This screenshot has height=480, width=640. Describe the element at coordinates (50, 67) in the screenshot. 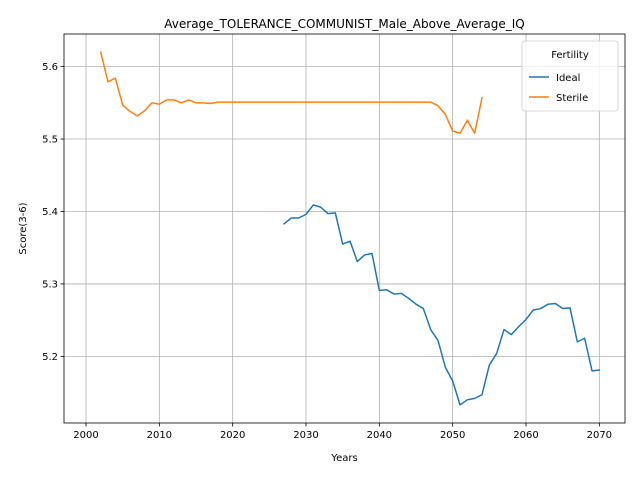

I see `y-tick-label: 5.6` at that location.